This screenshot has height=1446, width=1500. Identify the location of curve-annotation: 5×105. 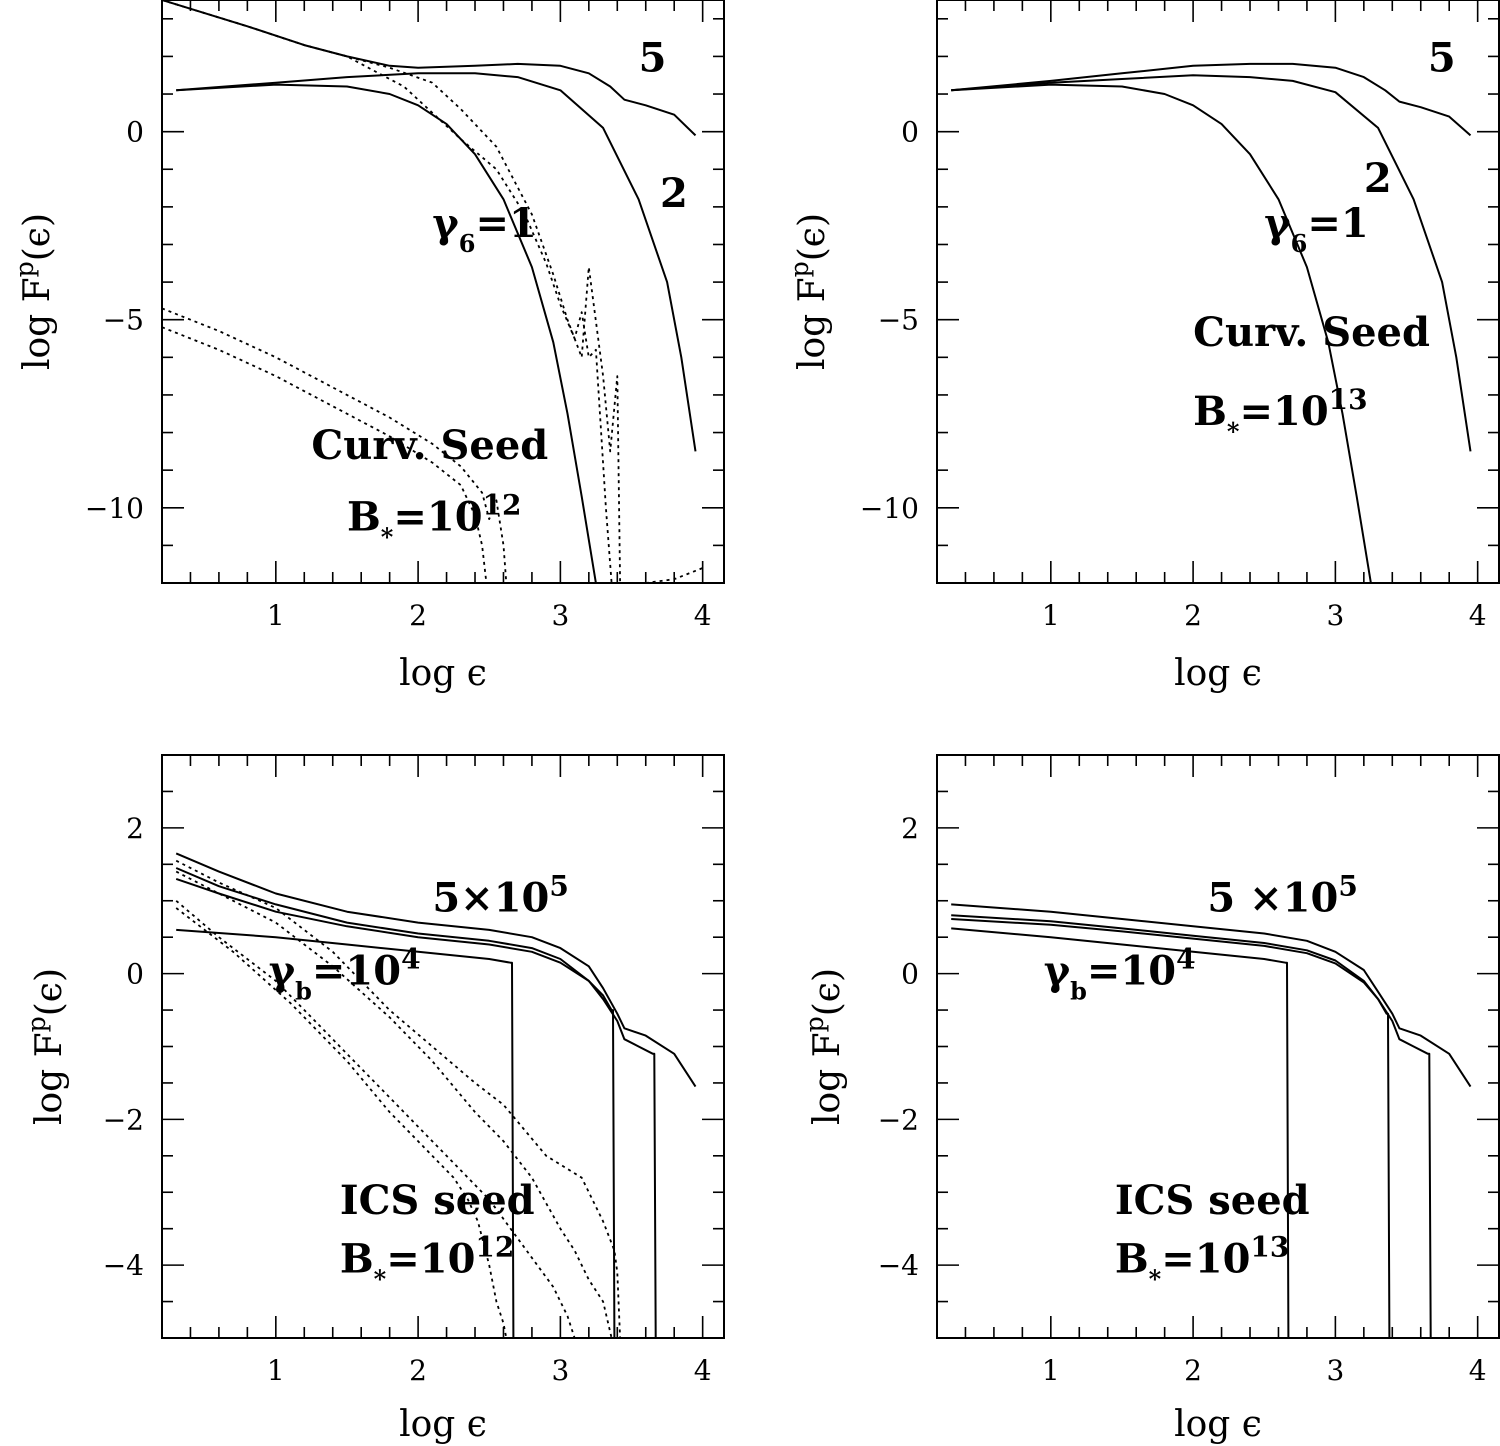
(500, 895).